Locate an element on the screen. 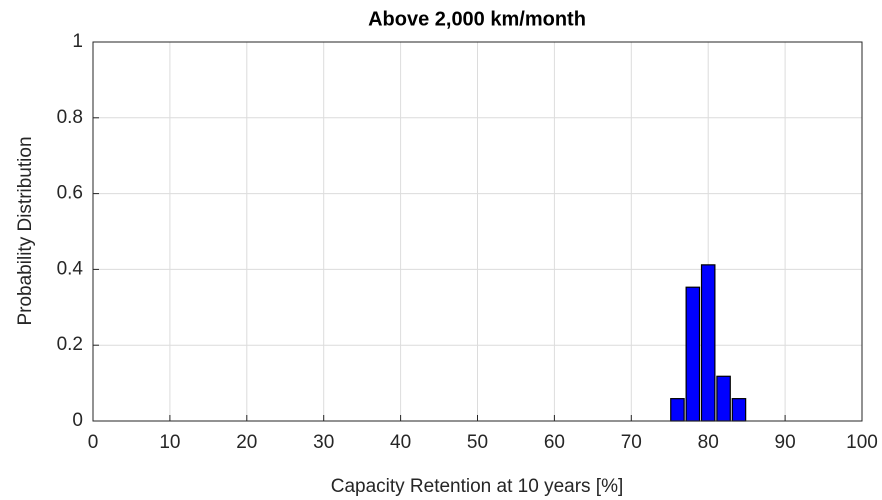 This screenshot has width=882, height=500. y-tick-label: 0 is located at coordinates (77, 420).